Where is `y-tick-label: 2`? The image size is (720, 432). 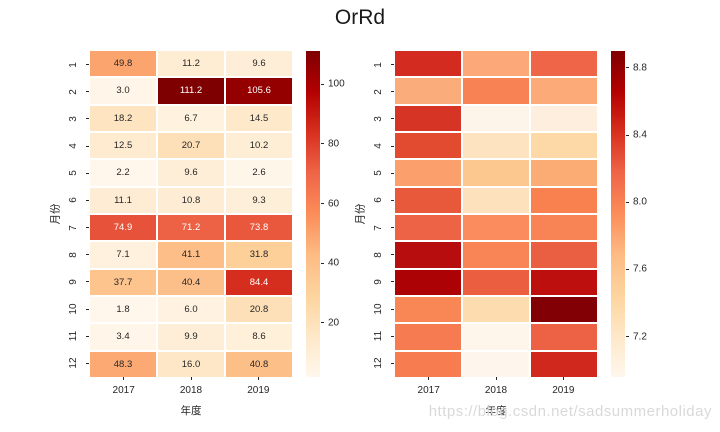
y-tick-label: 2 is located at coordinates (378, 91).